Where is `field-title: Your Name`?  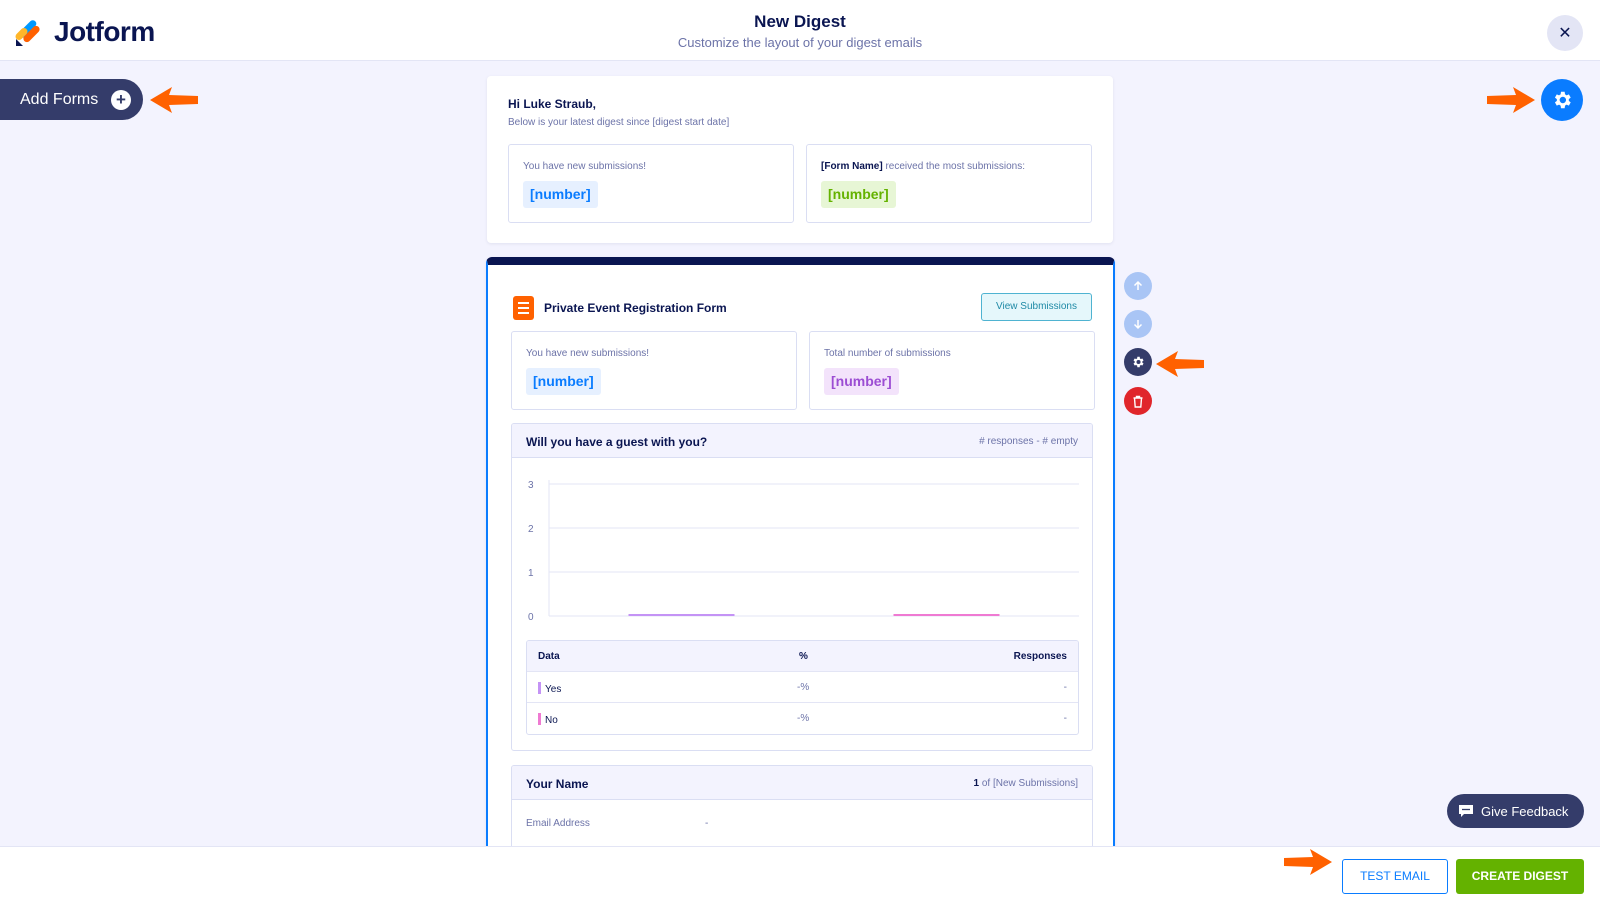 field-title: Your Name is located at coordinates (557, 784).